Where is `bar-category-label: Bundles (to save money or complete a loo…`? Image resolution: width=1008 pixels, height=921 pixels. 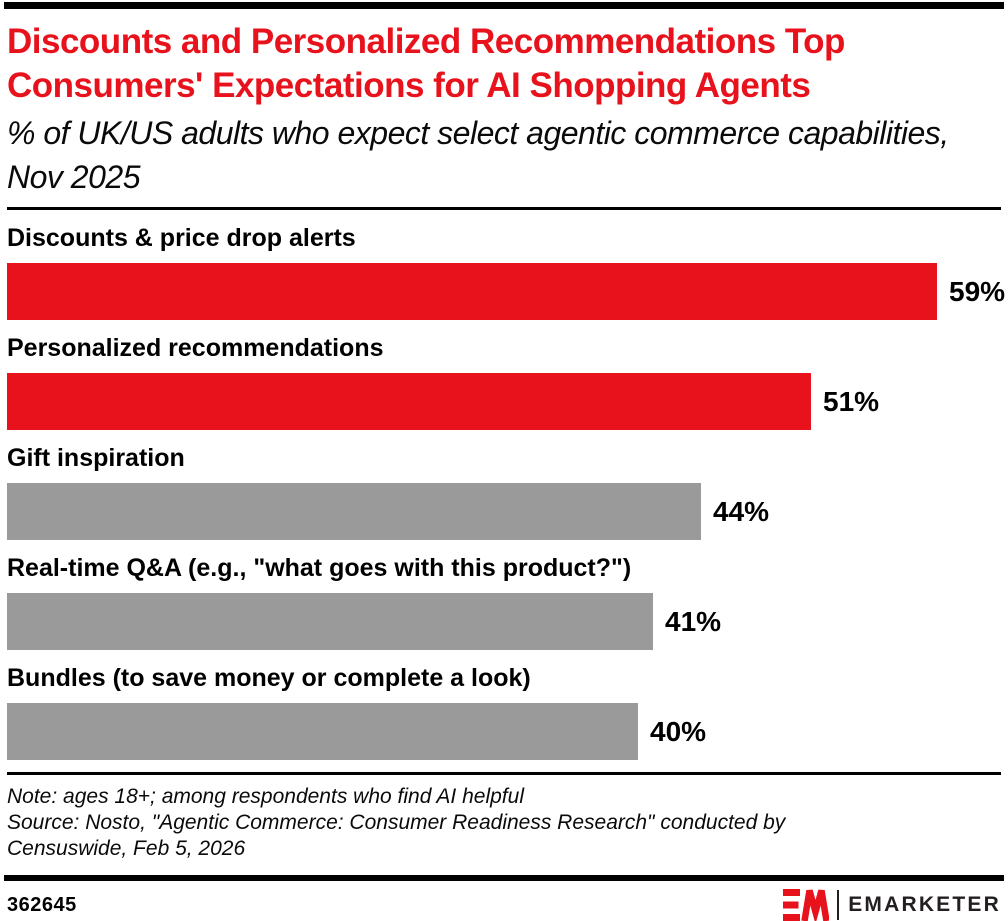
bar-category-label: Bundles (to save money or complete a loo… is located at coordinates (269, 678).